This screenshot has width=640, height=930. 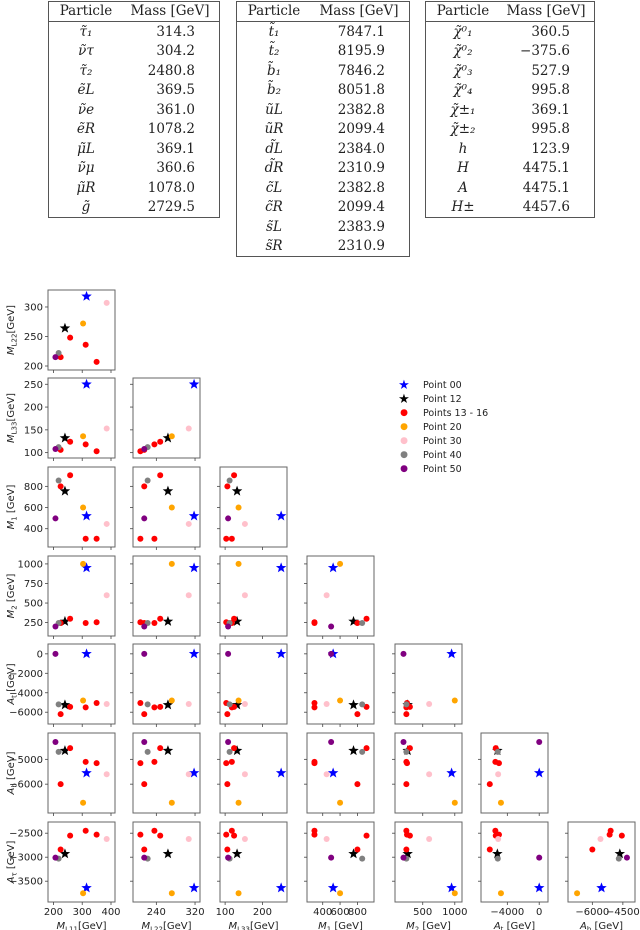 I want to click on table-row: χ̃⁰₂ −375.6, so click(x=510, y=52).